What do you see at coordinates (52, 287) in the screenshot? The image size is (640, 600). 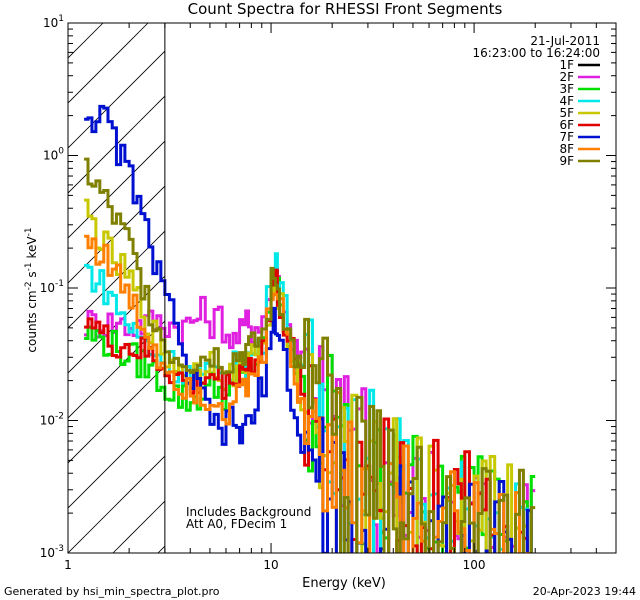 I see `y-tick-label: 10⁻¹` at bounding box center [52, 287].